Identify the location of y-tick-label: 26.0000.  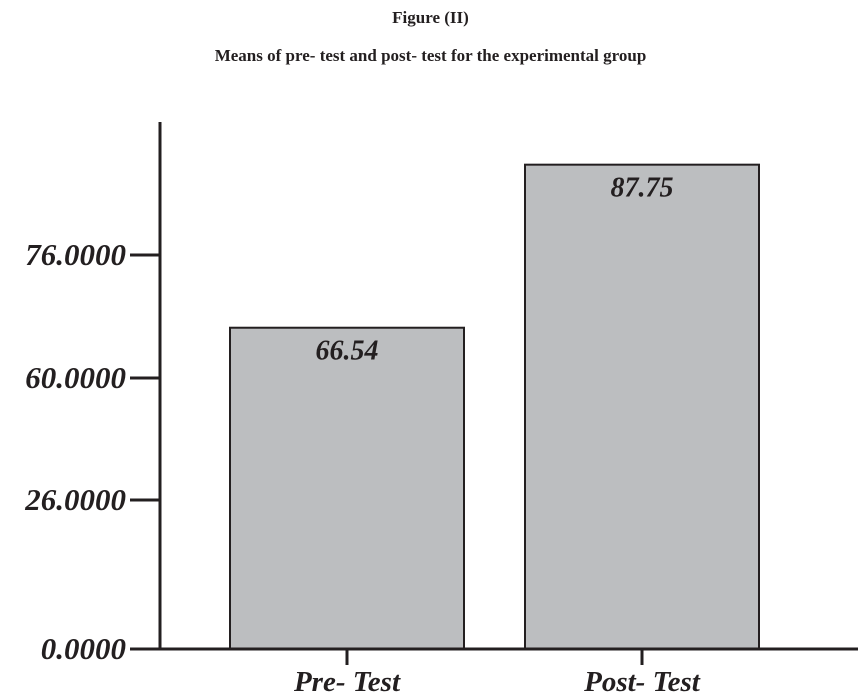
(75, 499).